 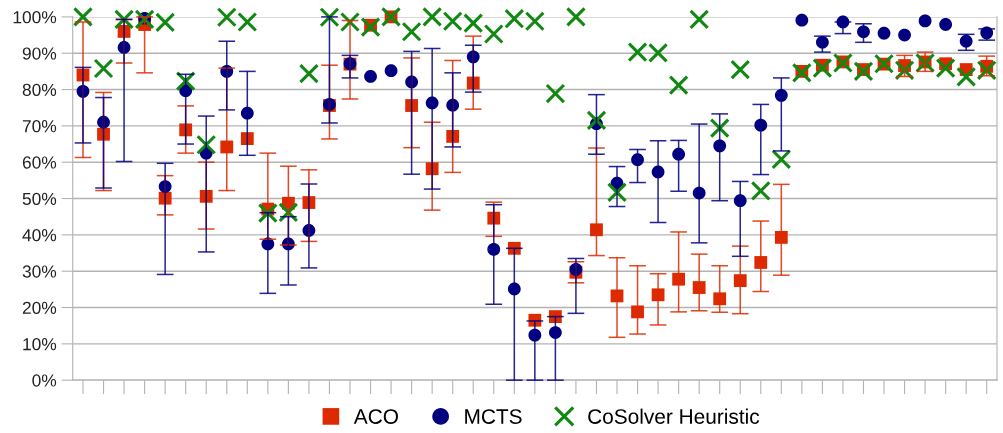 What do you see at coordinates (375, 416) in the screenshot?
I see `legend-label: ACO` at bounding box center [375, 416].